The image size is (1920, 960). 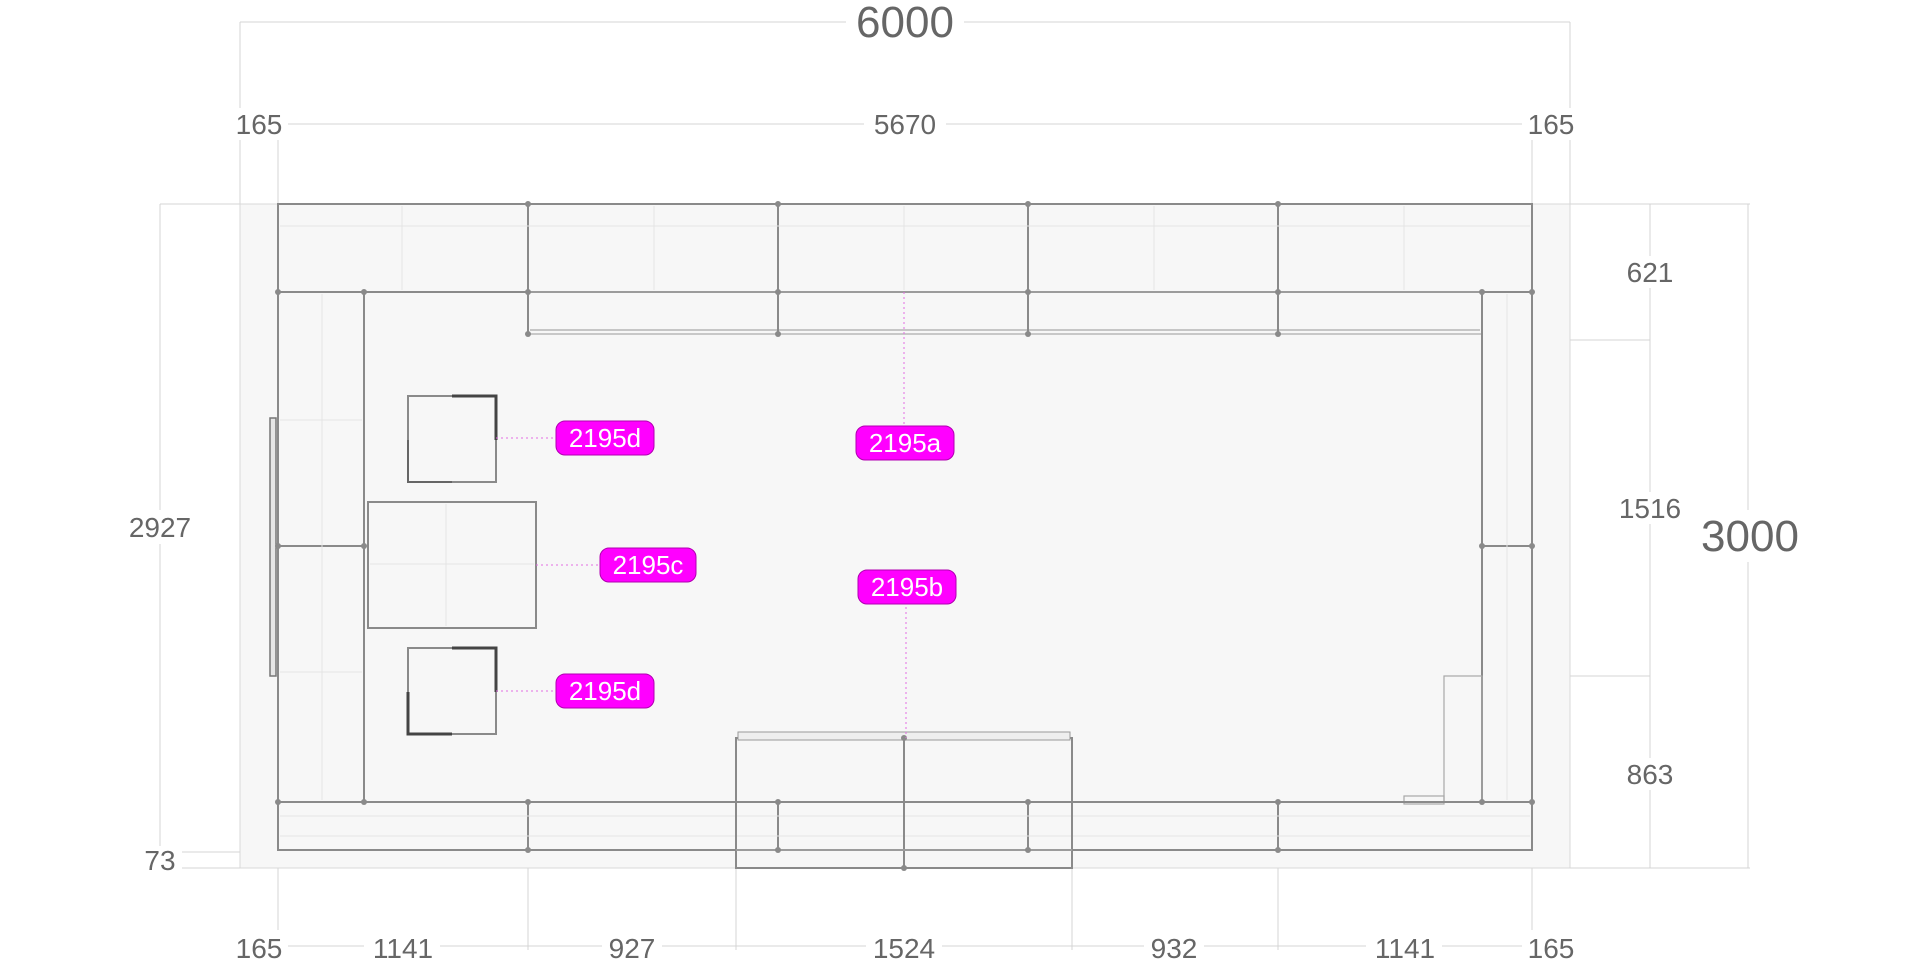 I want to click on dim-bottom-seg-5: 1141, so click(x=1405, y=946).